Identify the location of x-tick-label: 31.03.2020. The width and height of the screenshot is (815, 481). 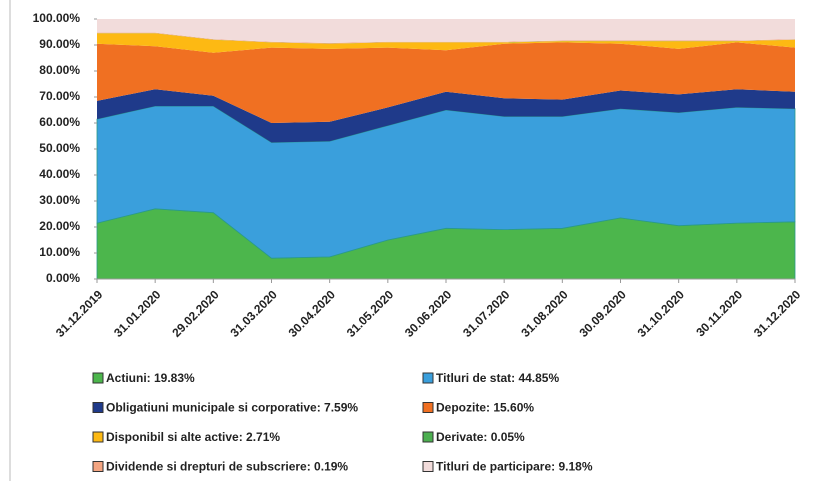
(253, 313).